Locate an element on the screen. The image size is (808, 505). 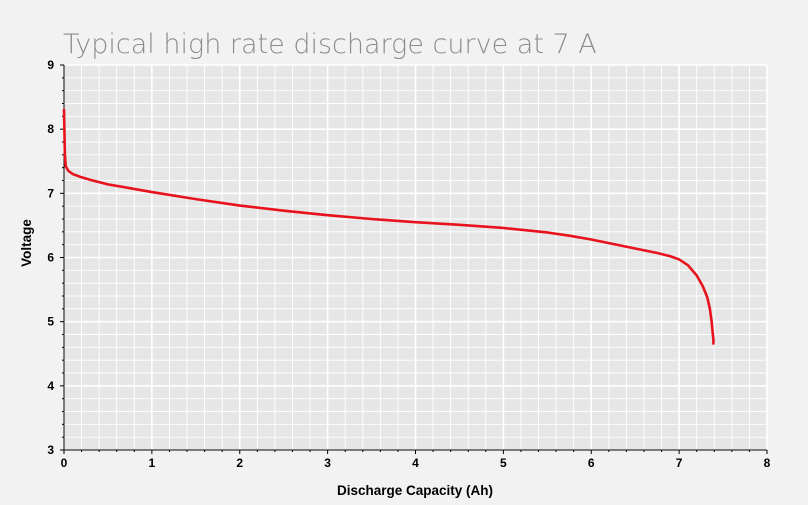
x-tick-label: 4 is located at coordinates (415, 463).